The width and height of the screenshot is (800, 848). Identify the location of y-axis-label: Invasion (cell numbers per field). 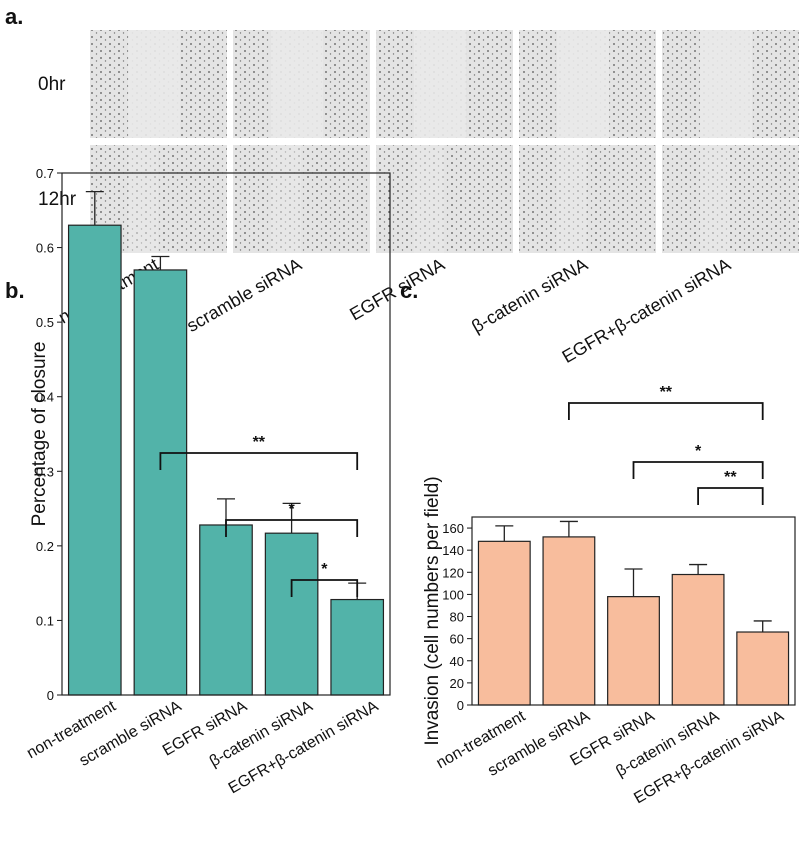
(432, 610).